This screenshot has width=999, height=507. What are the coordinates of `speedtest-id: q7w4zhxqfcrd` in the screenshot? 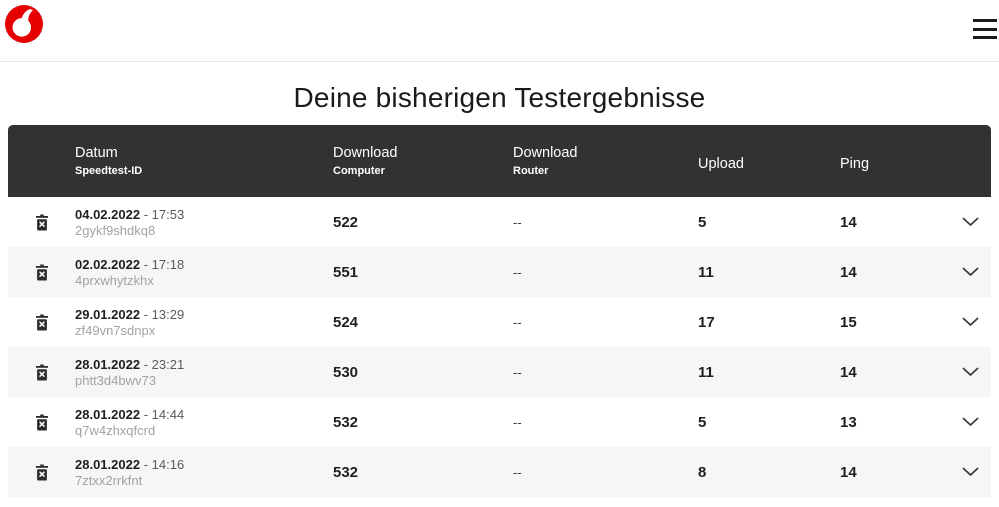 It's located at (115, 430).